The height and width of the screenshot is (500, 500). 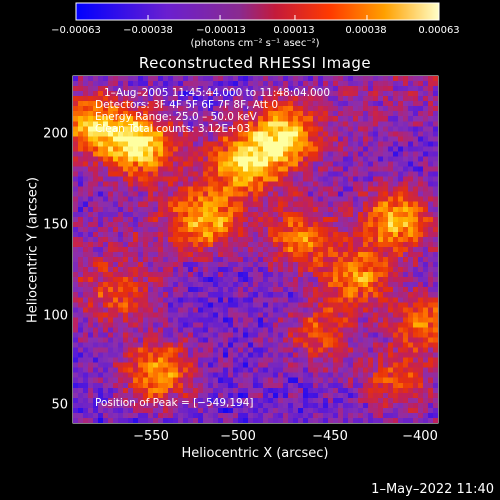 What do you see at coordinates (55, 316) in the screenshot?
I see `y-tick-label-1: 100` at bounding box center [55, 316].